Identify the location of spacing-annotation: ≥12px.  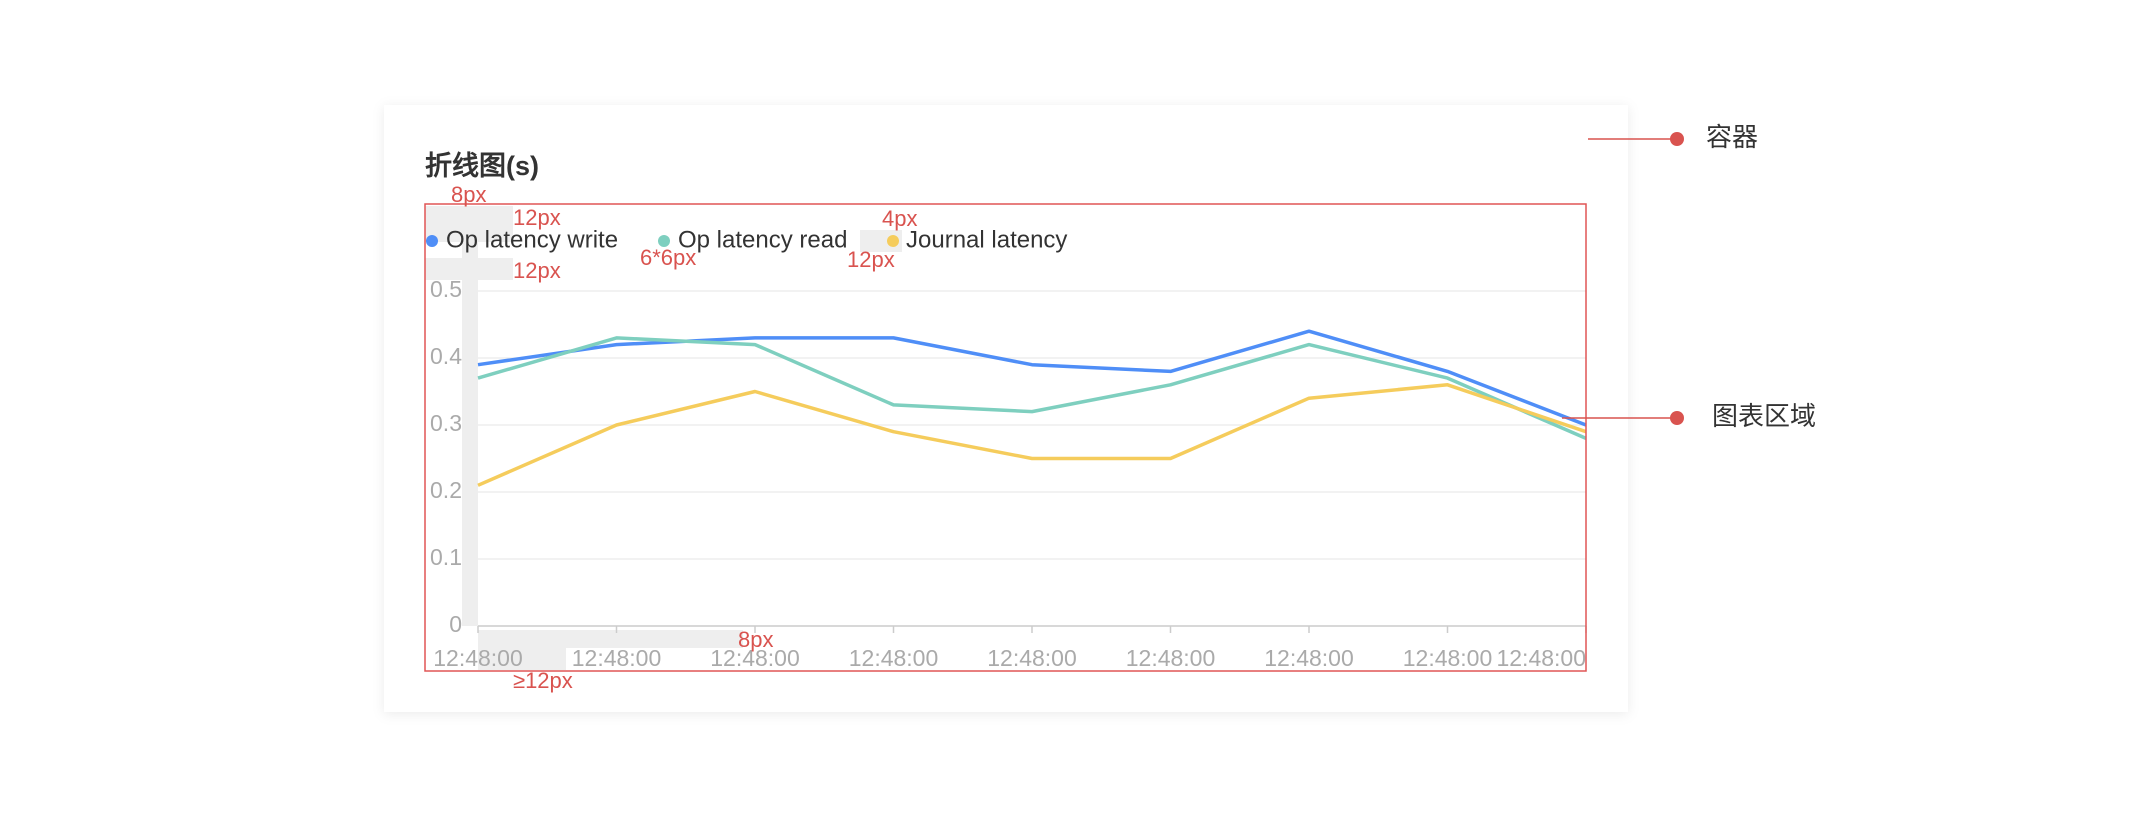
(543, 680).